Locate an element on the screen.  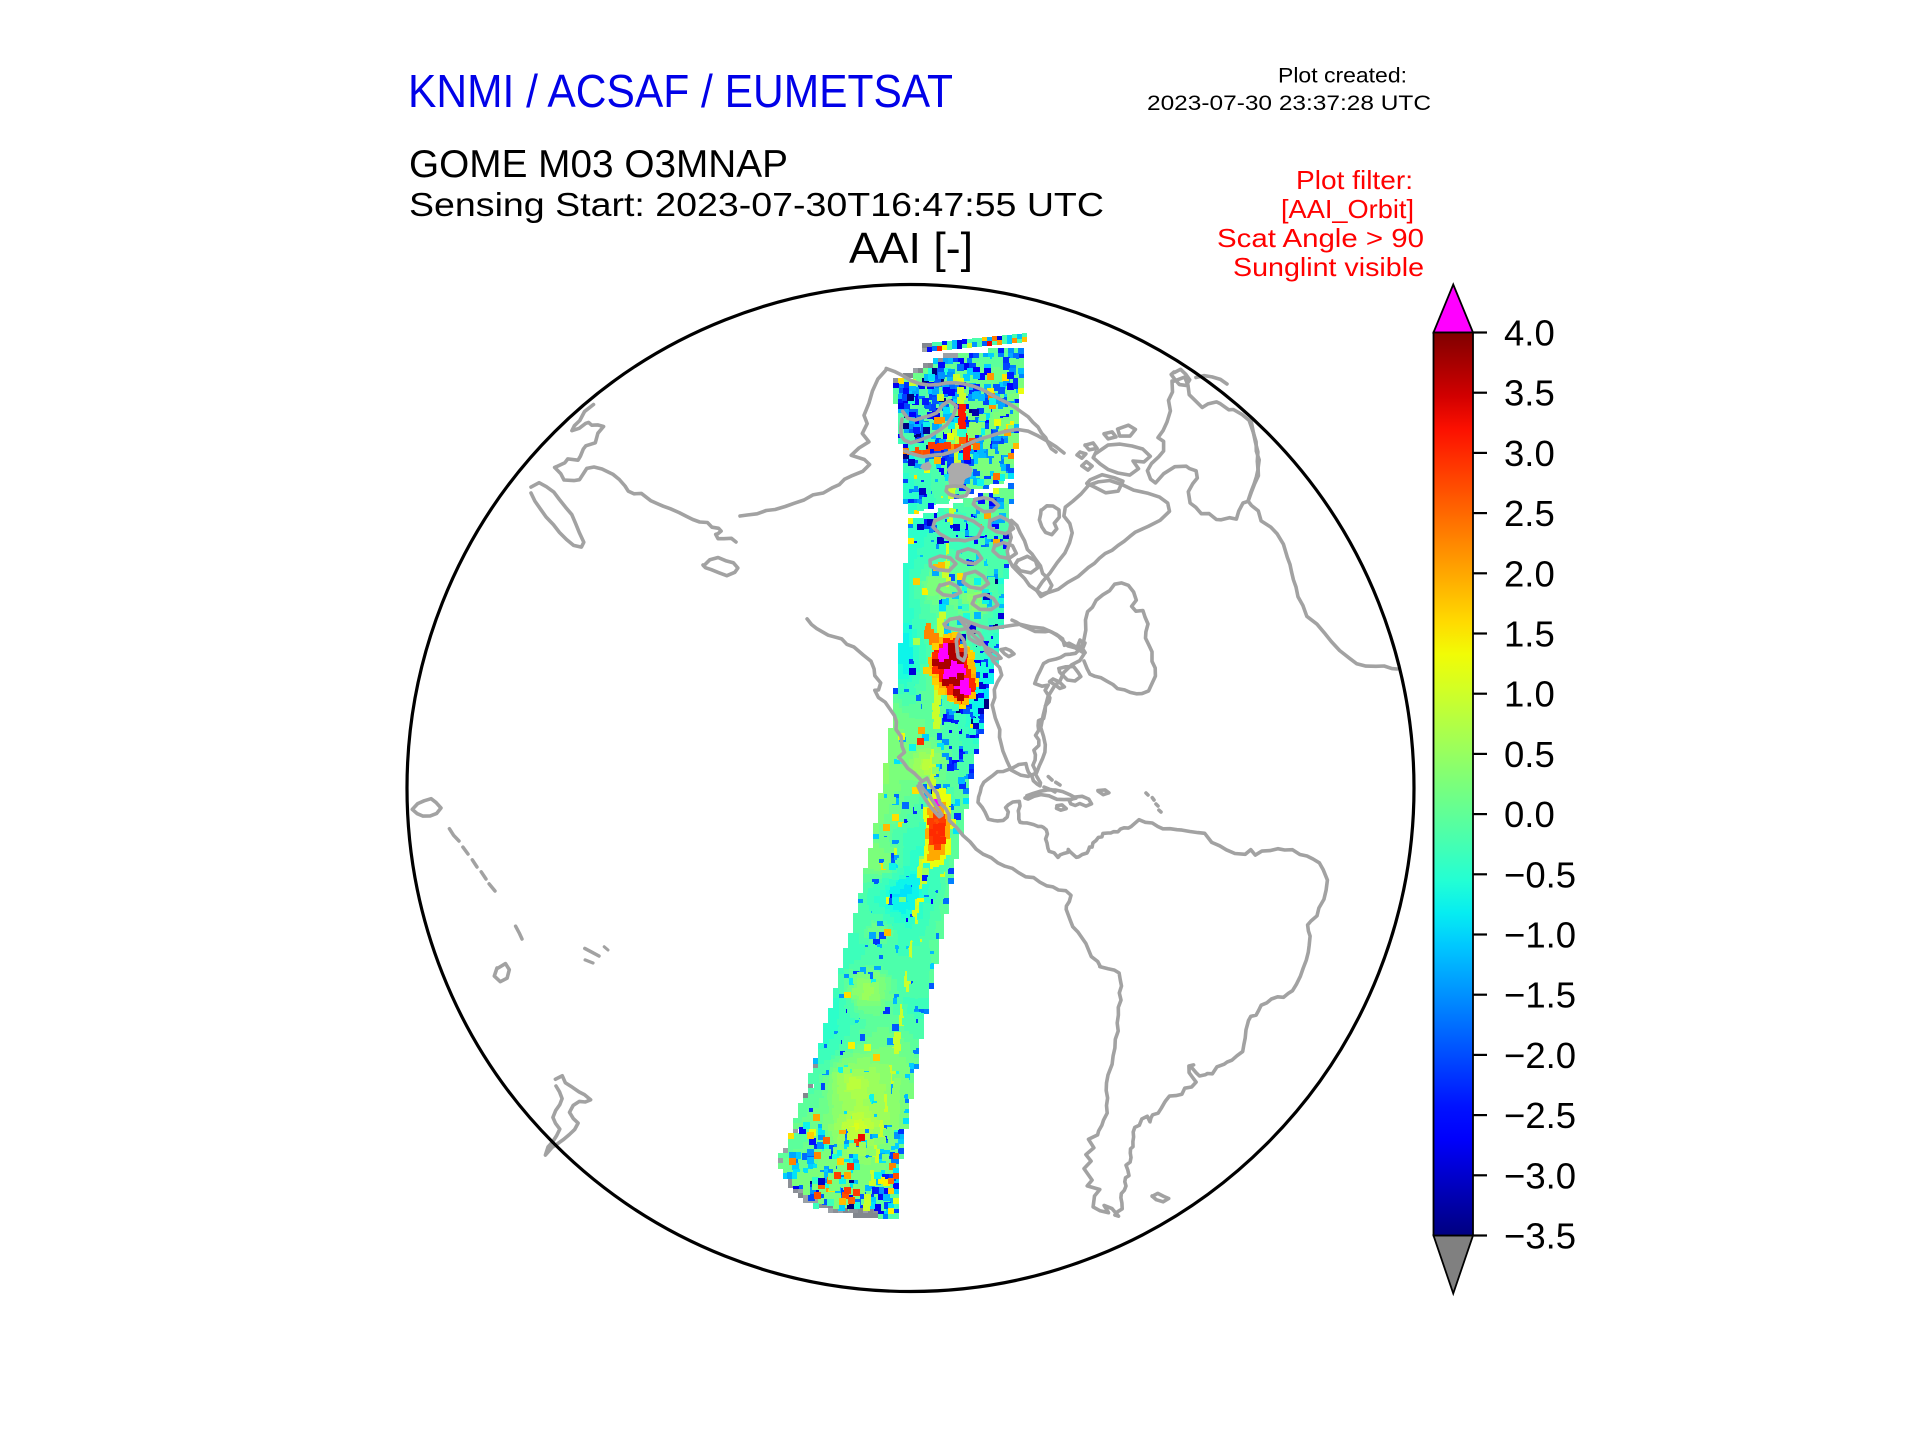
svg-text: −3.5 is located at coordinates (1540, 1236).